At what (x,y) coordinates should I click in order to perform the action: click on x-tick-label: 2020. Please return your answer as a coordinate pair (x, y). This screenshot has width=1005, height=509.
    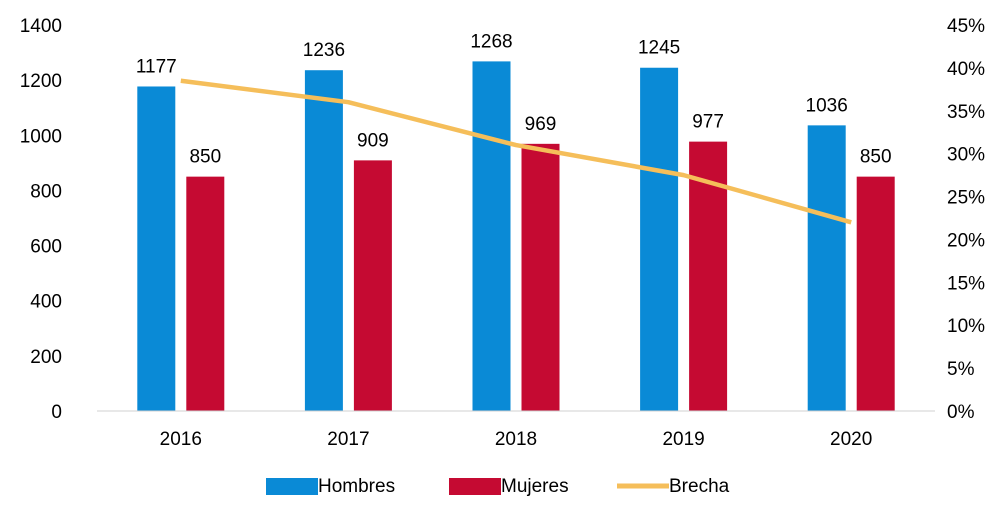
    Looking at the image, I should click on (851, 439).